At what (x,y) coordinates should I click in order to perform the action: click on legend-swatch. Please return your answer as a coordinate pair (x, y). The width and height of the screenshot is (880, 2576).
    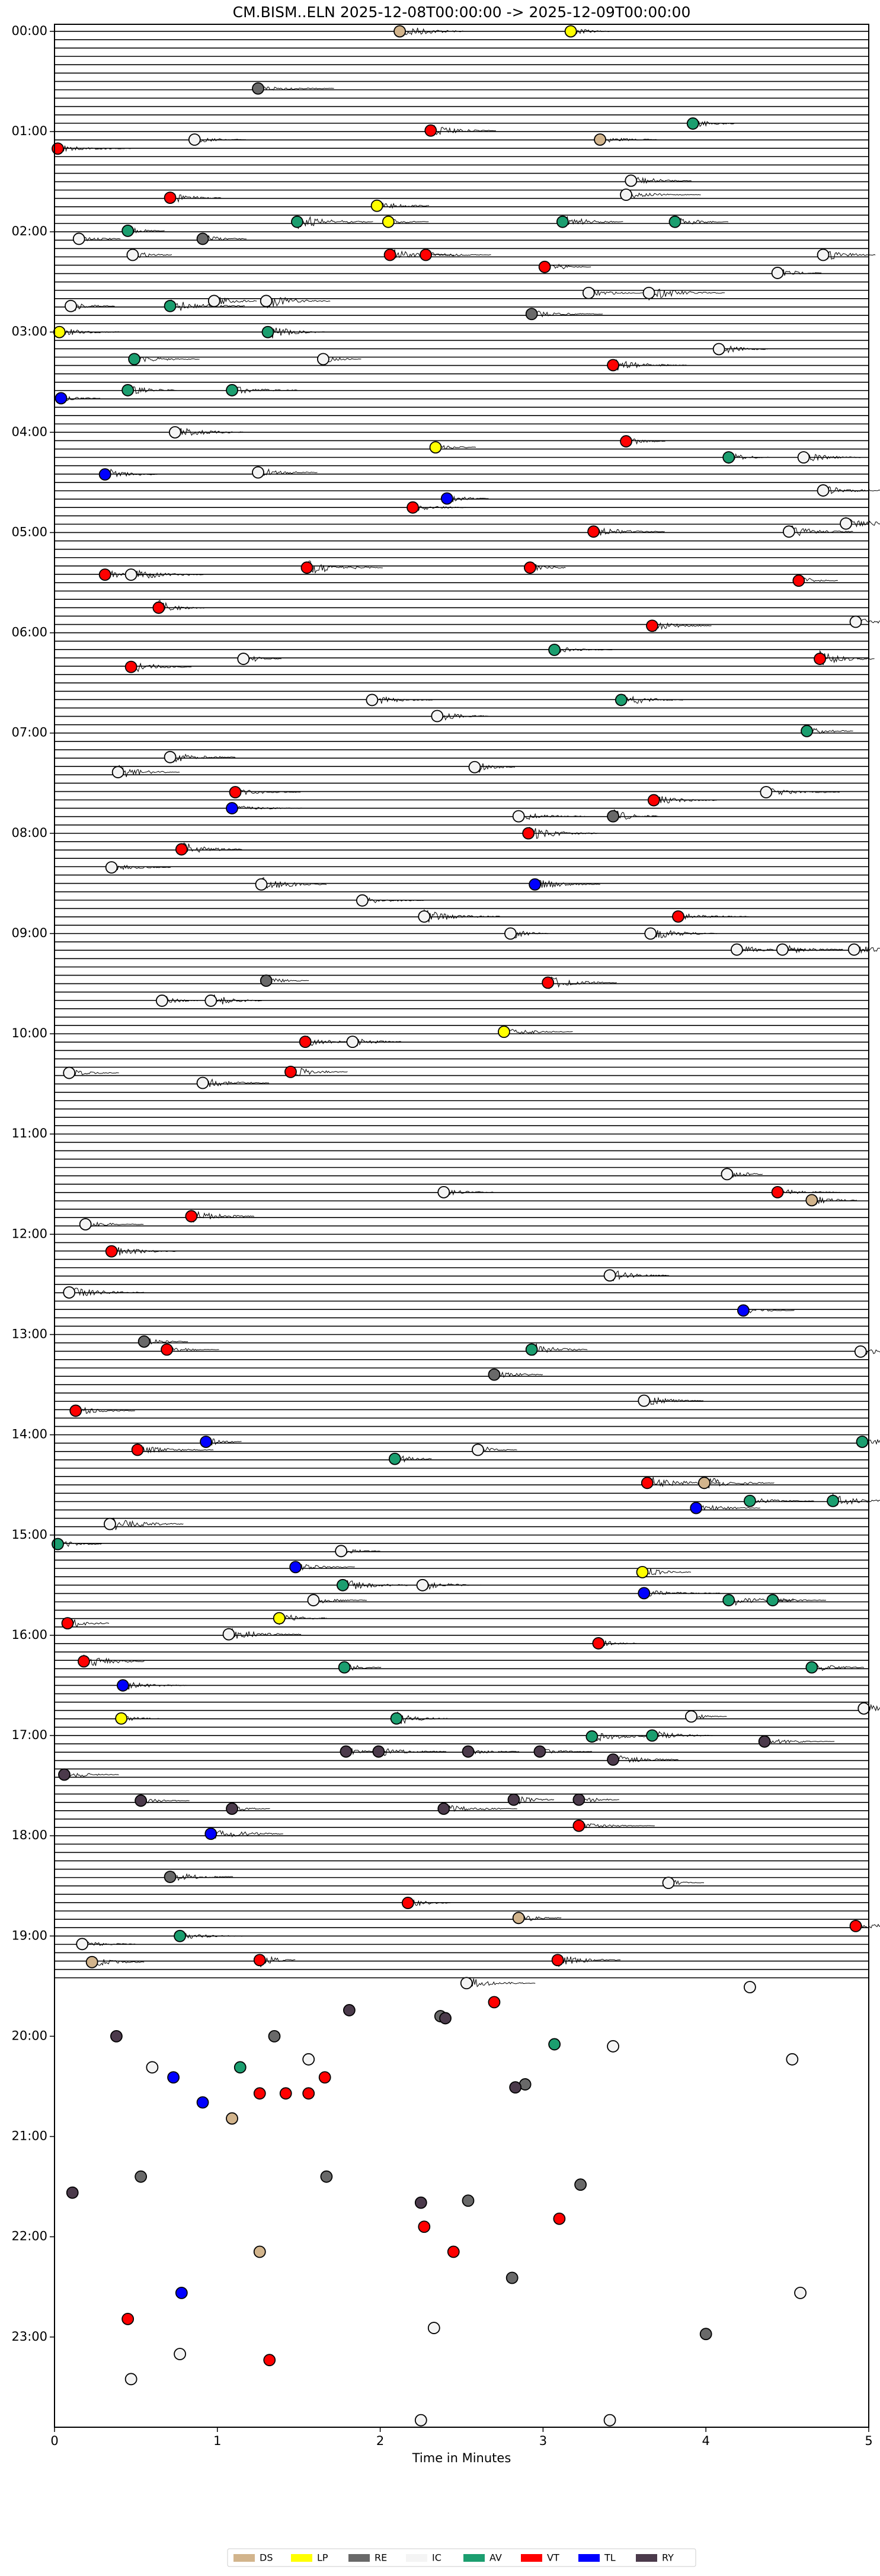
    Looking at the image, I should click on (589, 2558).